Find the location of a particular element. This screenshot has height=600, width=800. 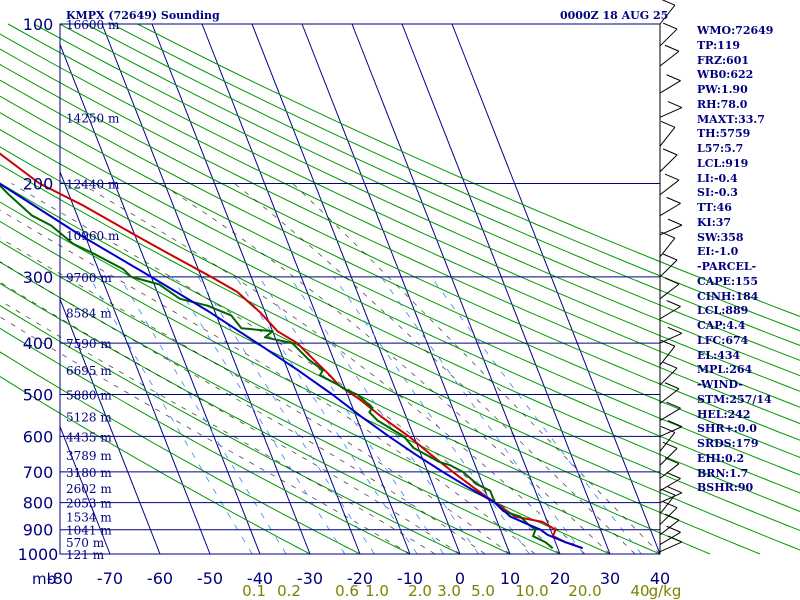

index-item: SI:-0.3 is located at coordinates (717, 193).